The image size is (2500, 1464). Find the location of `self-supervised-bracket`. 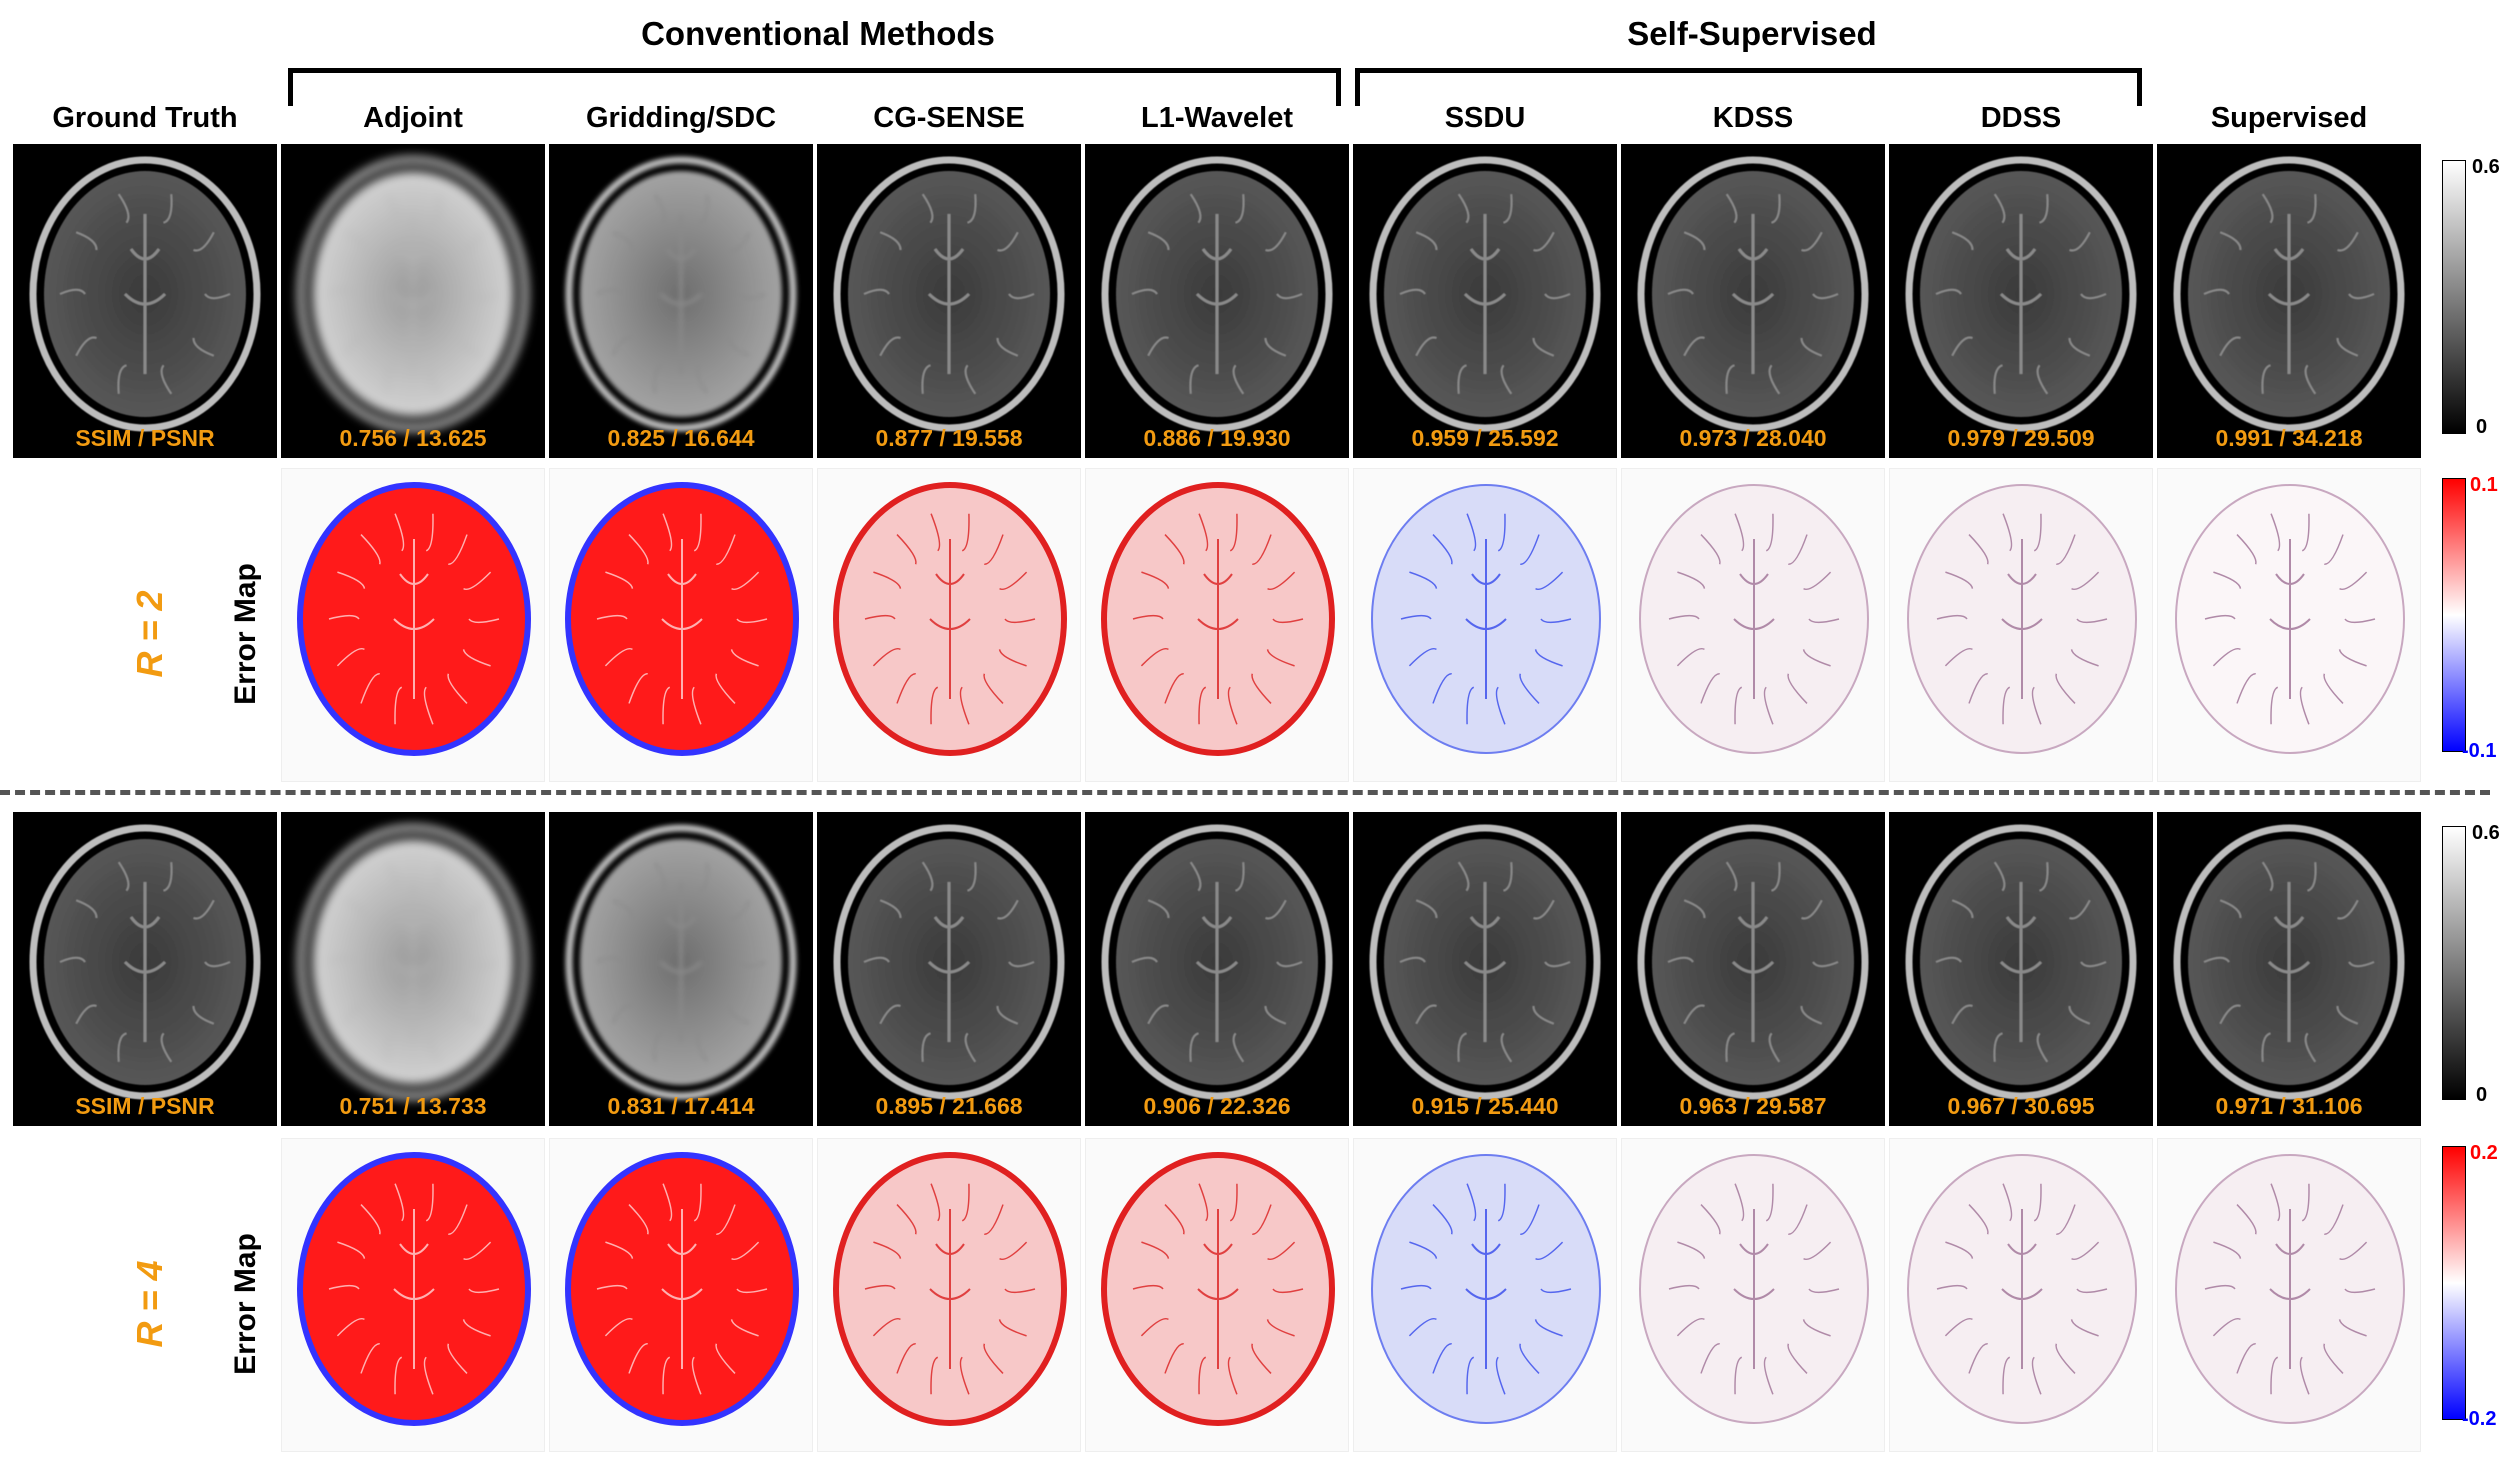

self-supervised-bracket is located at coordinates (1748, 87).